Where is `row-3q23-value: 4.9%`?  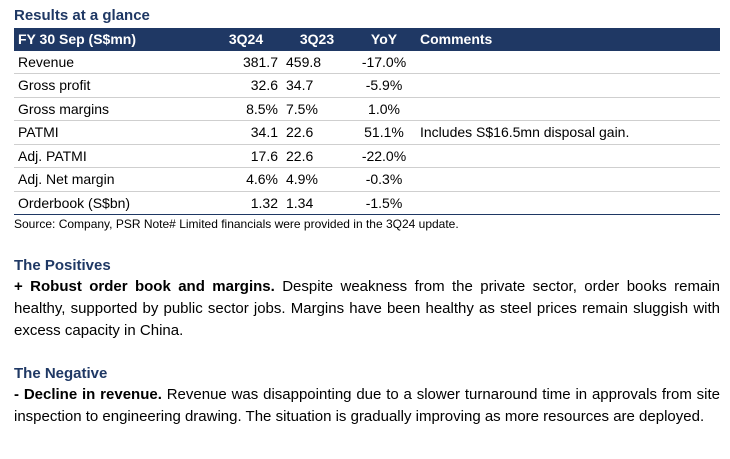
row-3q23-value: 4.9% is located at coordinates (302, 179).